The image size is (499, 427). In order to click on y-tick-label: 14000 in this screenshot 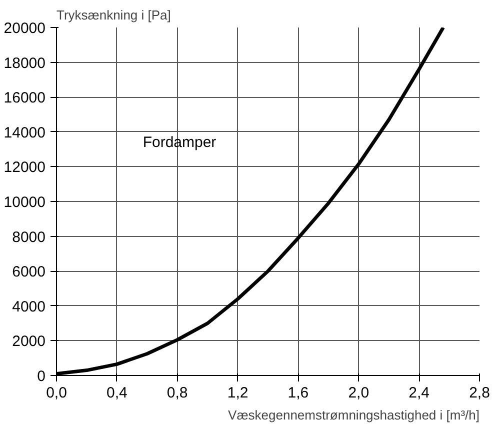, I will do `click(25, 133)`.